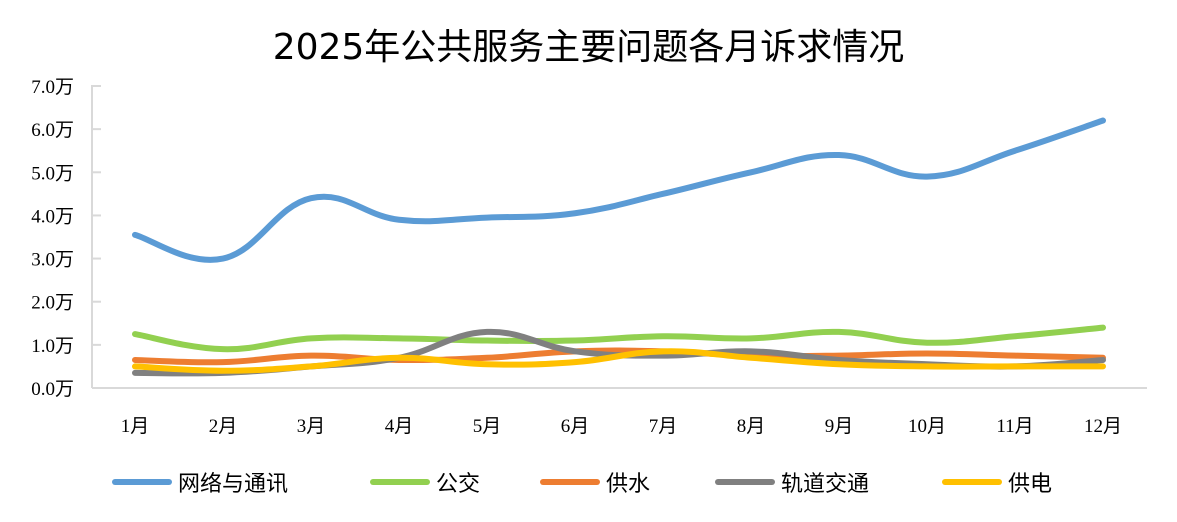 This screenshot has height=522, width=1177. I want to click on x-tick-label: 9月, so click(839, 426).